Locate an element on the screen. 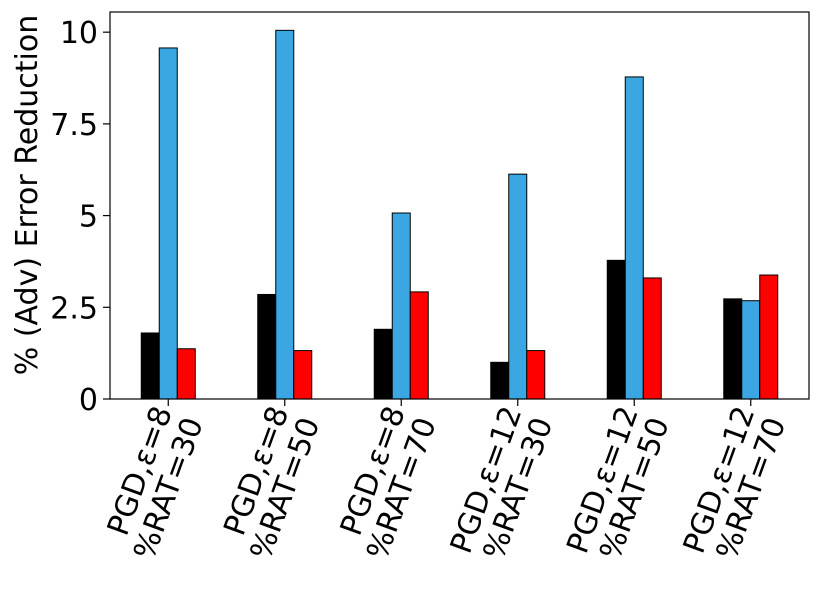 This screenshot has width=830, height=604. bar-series1-category3 is located at coordinates (383, 364).